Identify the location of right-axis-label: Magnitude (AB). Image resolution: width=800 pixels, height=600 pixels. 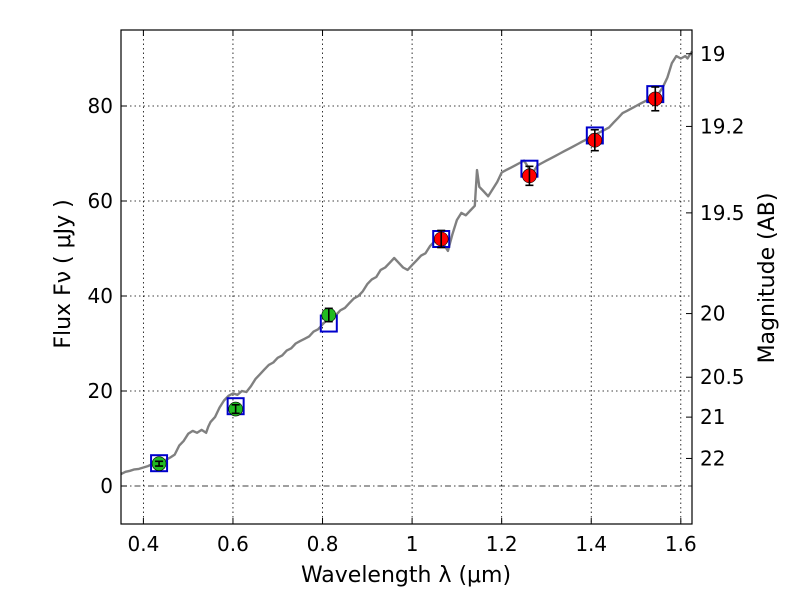
(767, 278).